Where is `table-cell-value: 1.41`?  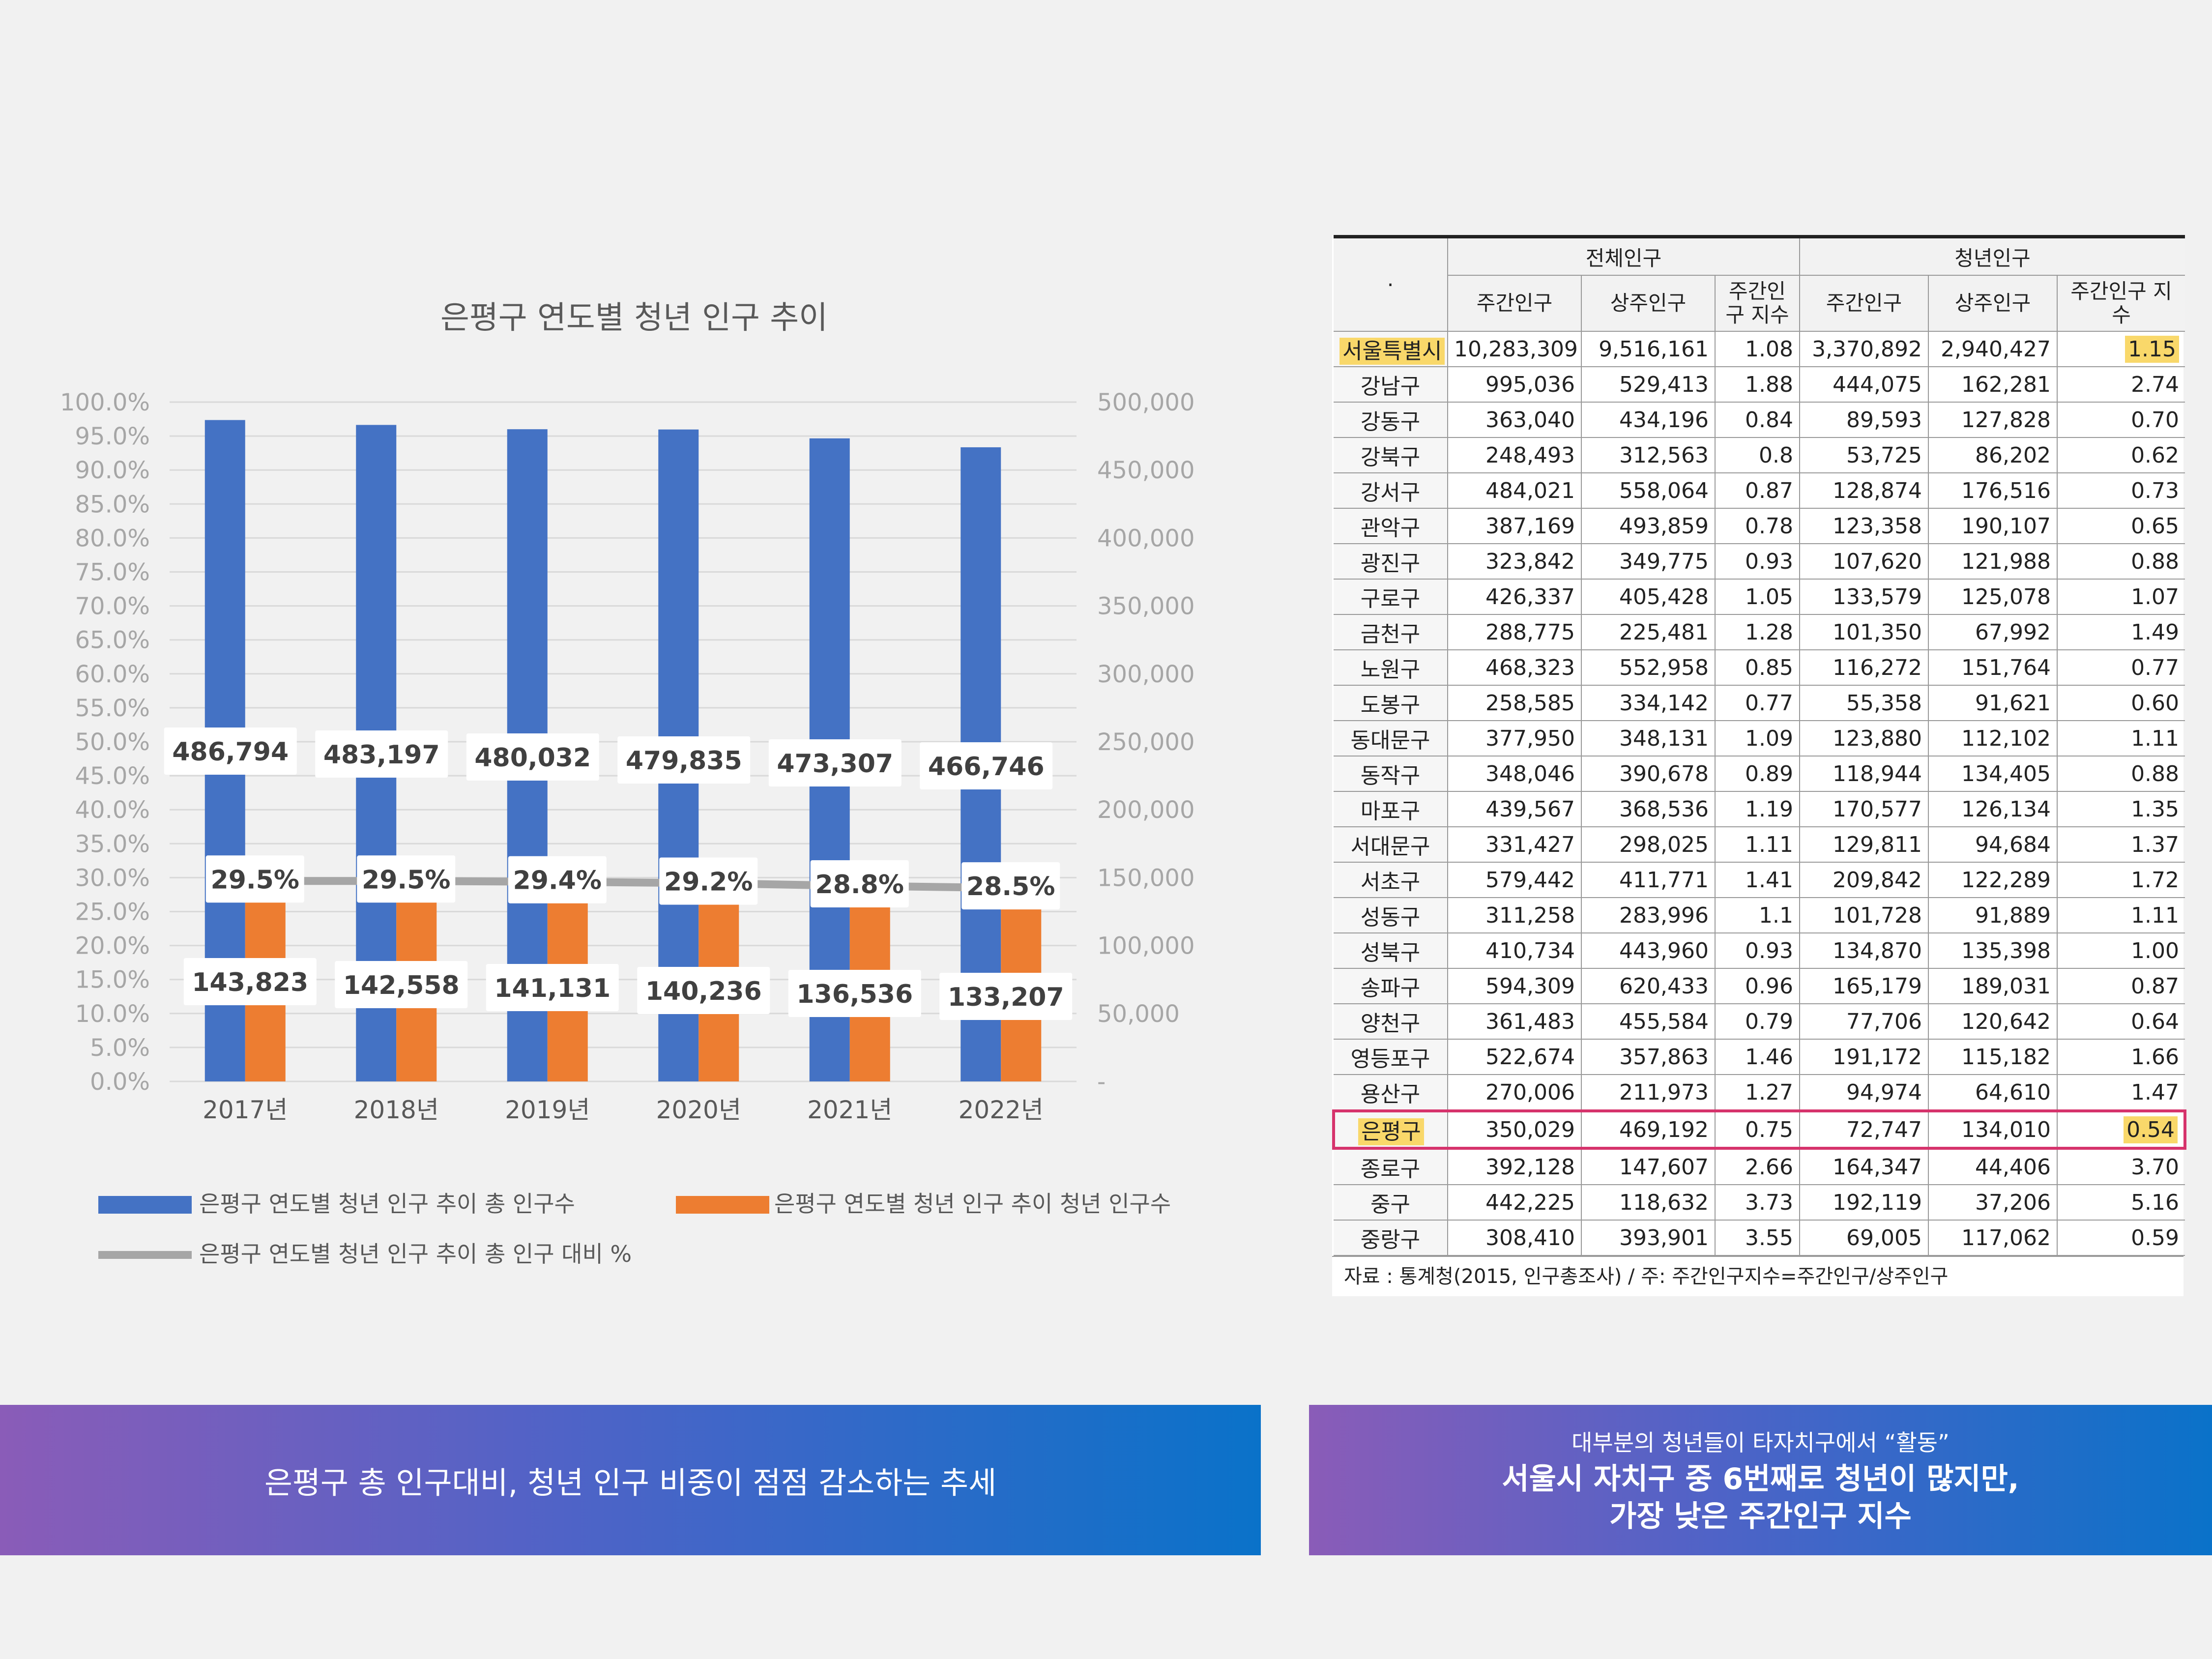 table-cell-value: 1.41 is located at coordinates (1769, 880).